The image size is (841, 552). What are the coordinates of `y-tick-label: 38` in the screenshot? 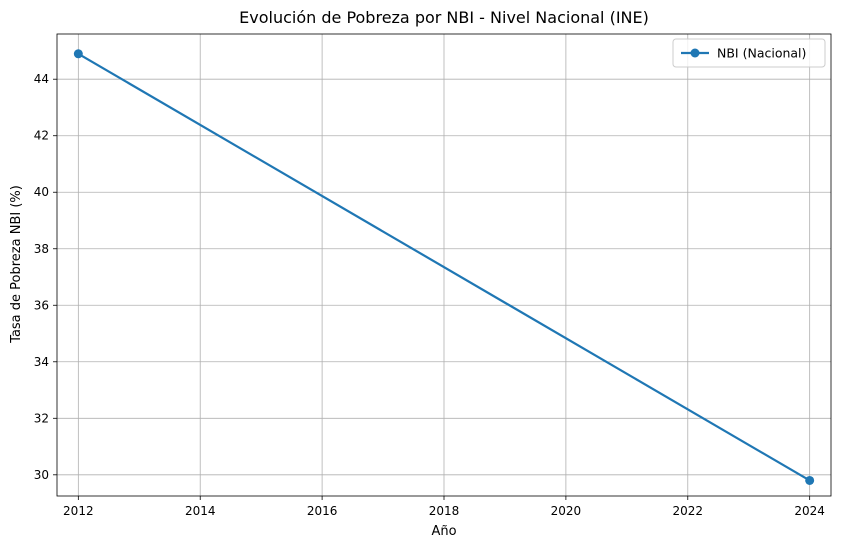 It's located at (41, 249).